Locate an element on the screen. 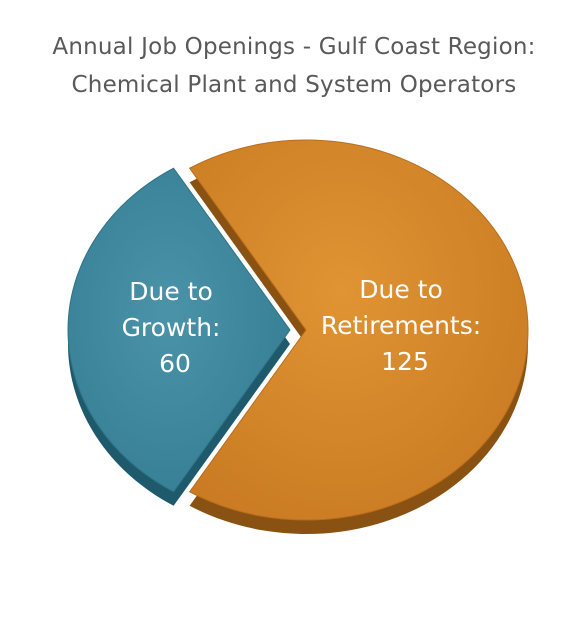 The width and height of the screenshot is (588, 624). retirements-label-line-3: 125 is located at coordinates (405, 361).